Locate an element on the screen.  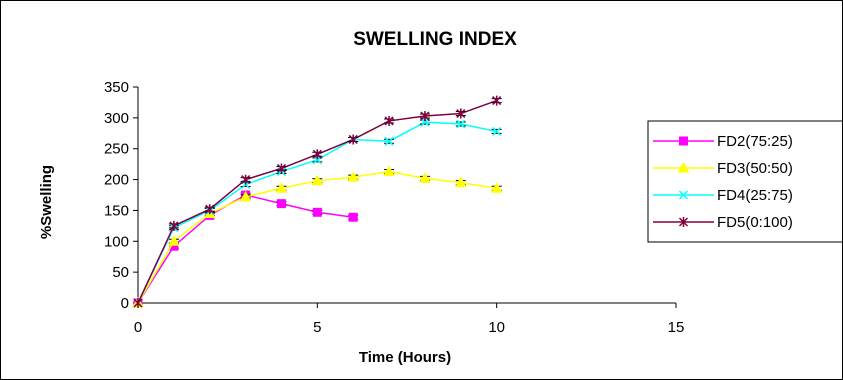
chart-title: SWELLING INDEX is located at coordinates (435, 39).